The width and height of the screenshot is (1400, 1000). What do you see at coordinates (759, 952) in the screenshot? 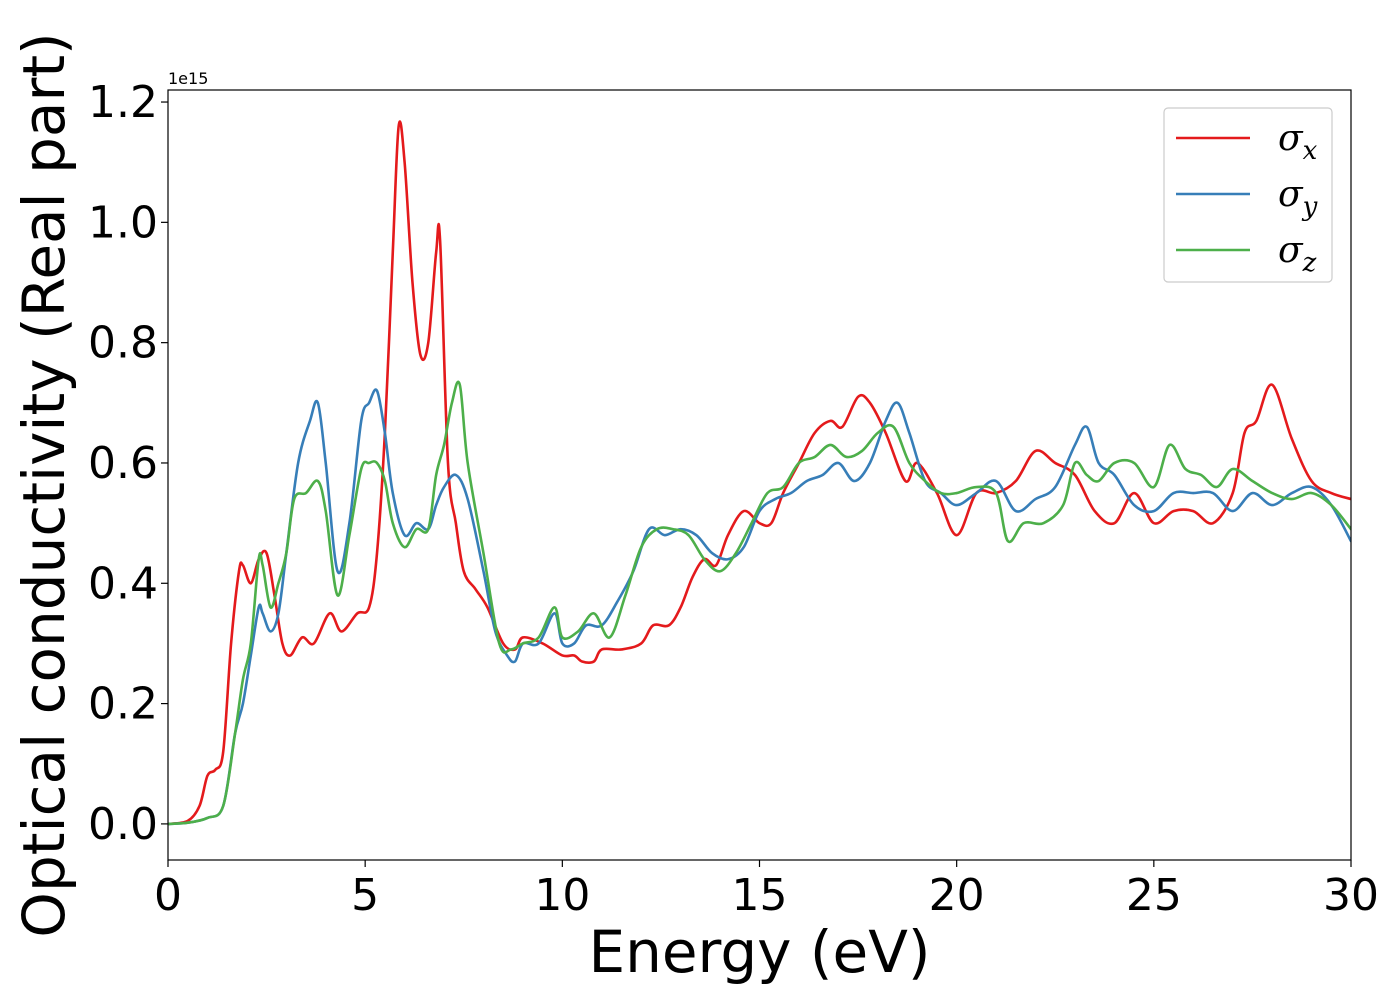
I see `x-axis-label: Energy (eV)` at bounding box center [759, 952].